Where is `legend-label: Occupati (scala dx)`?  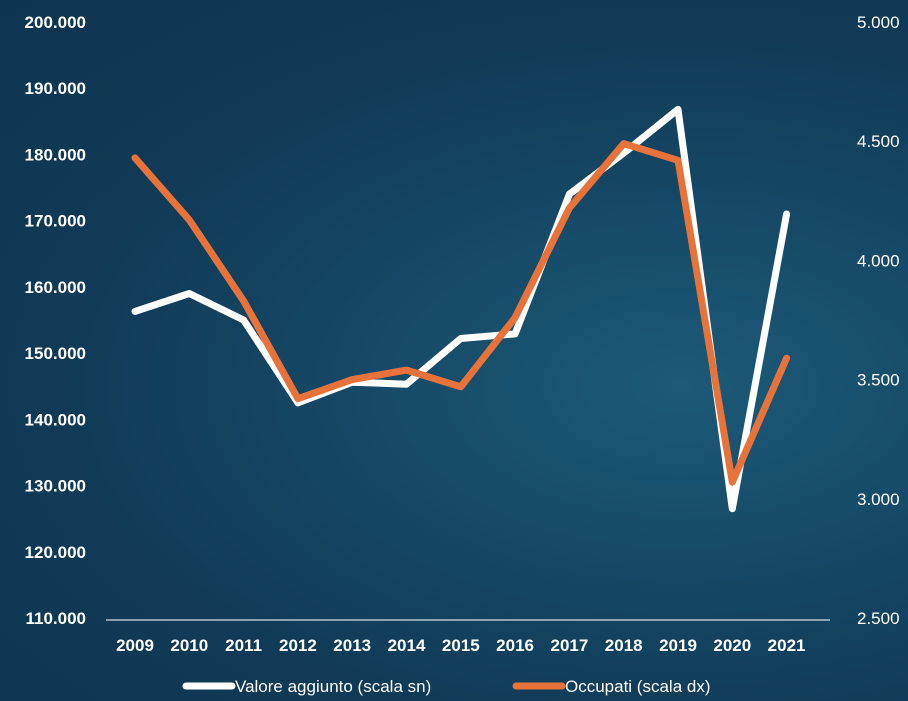
legend-label: Occupati (scala dx) is located at coordinates (638, 686).